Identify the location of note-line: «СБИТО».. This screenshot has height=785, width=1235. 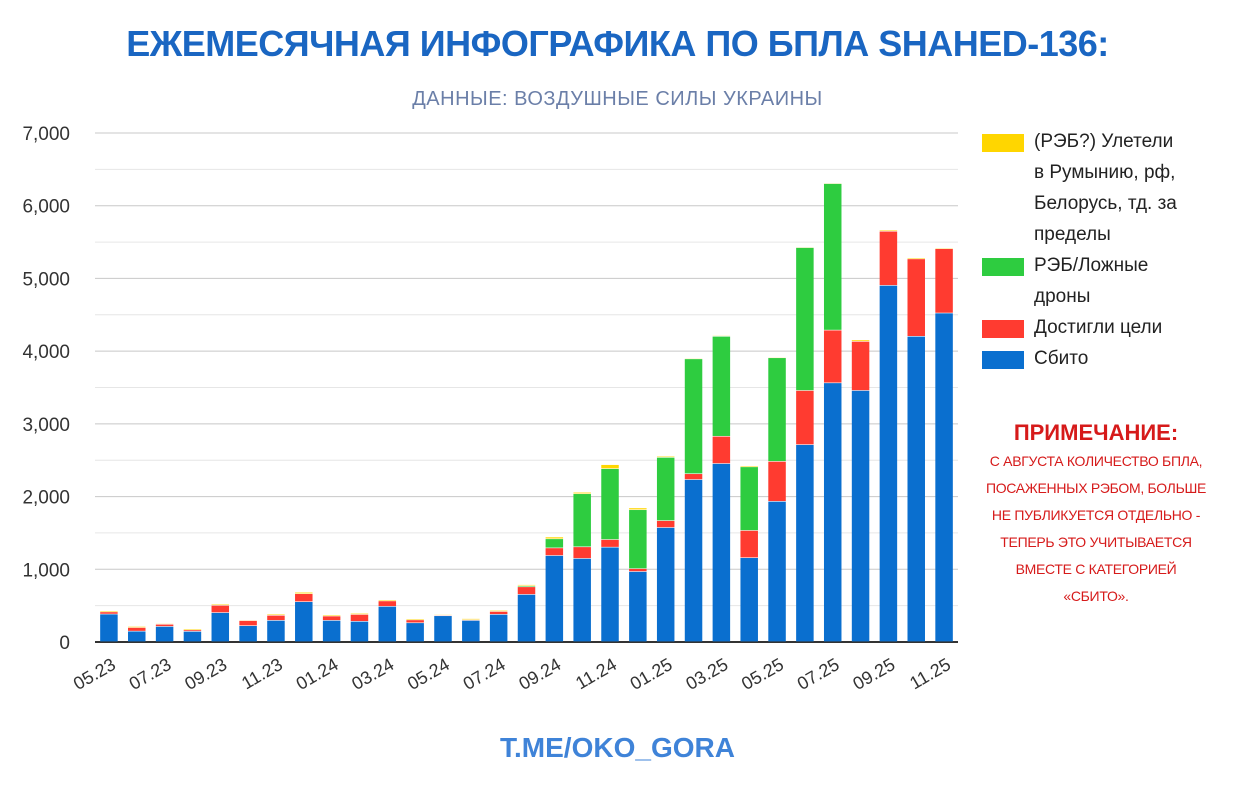
(1096, 596).